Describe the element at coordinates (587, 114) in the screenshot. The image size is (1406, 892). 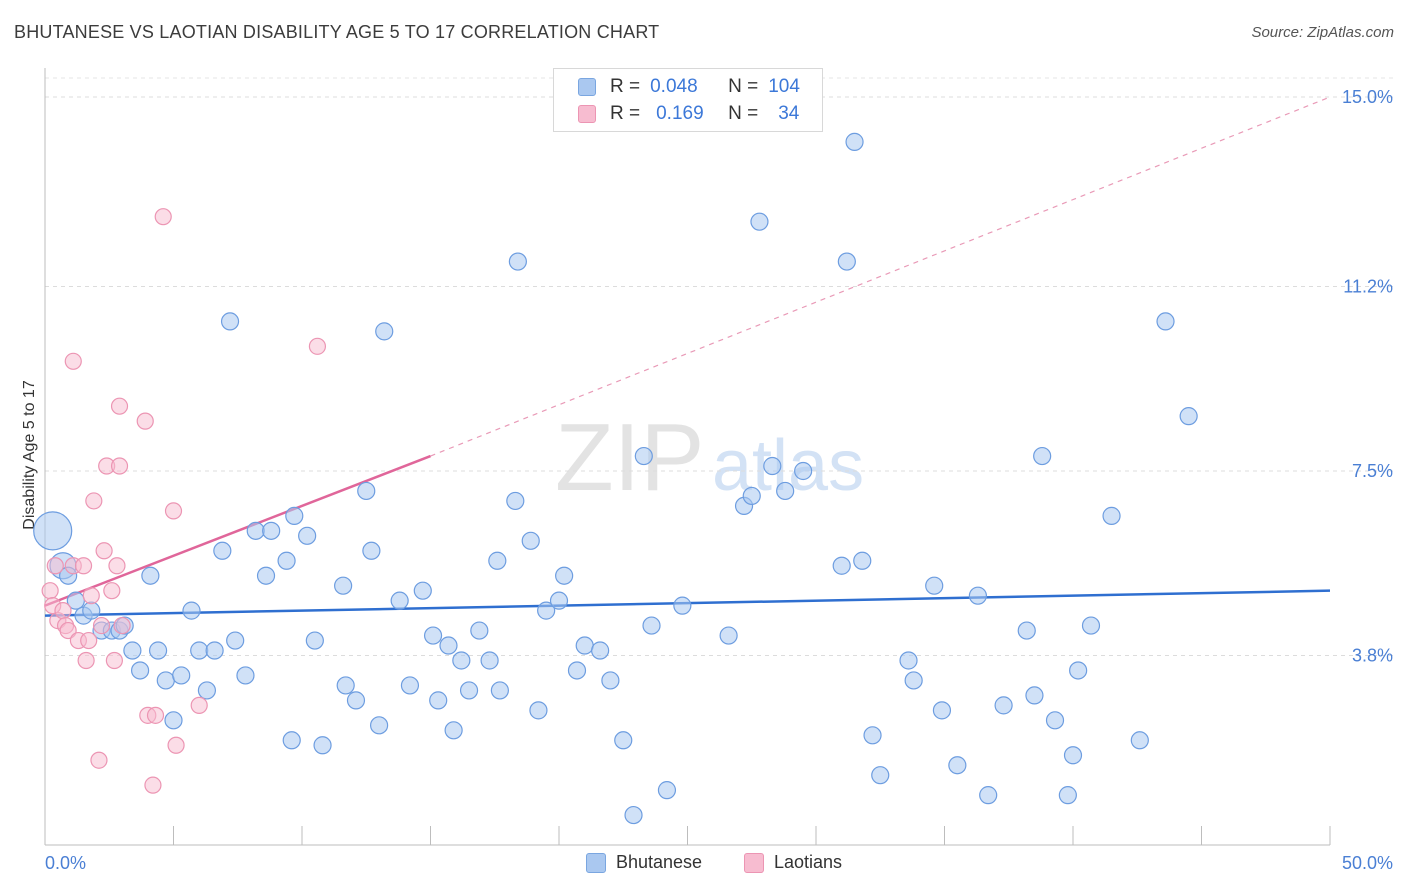
I see `legend-swatch-pink` at that location.